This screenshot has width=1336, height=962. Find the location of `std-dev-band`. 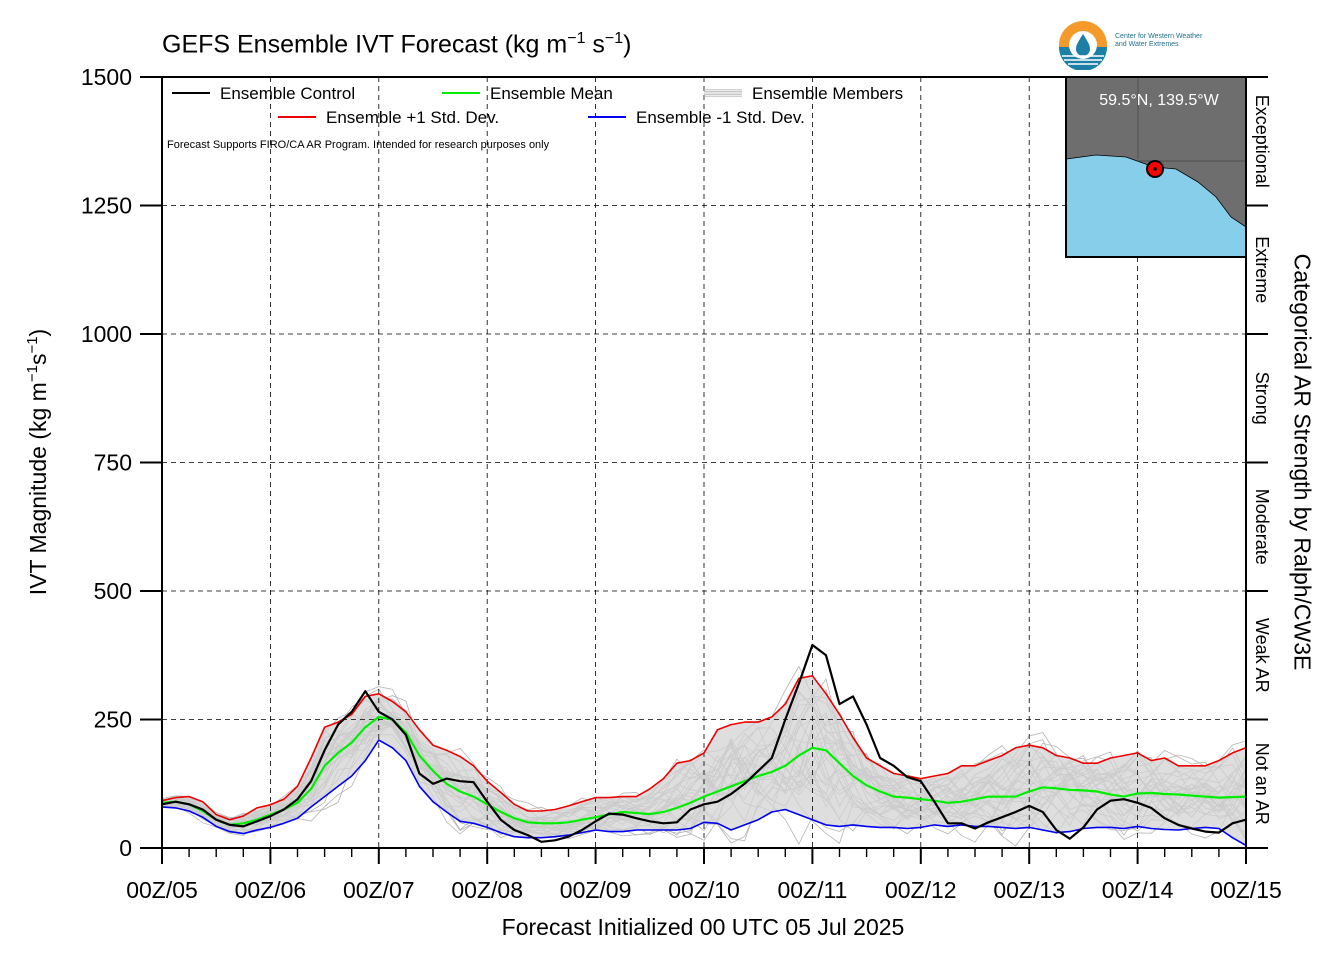

std-dev-band is located at coordinates (704, 760).